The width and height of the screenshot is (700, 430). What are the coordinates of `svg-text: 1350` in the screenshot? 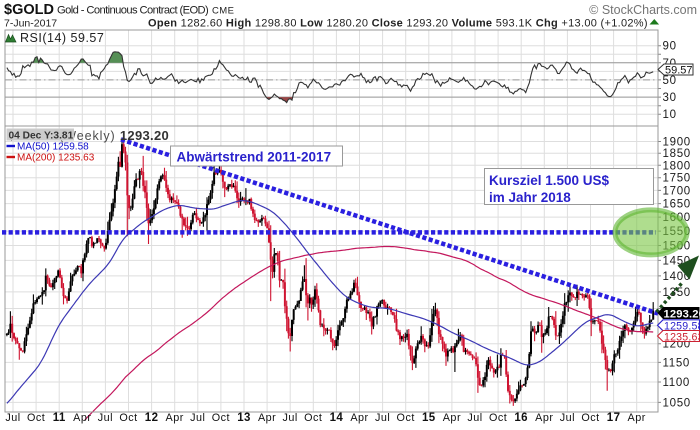 It's located at (677, 293).